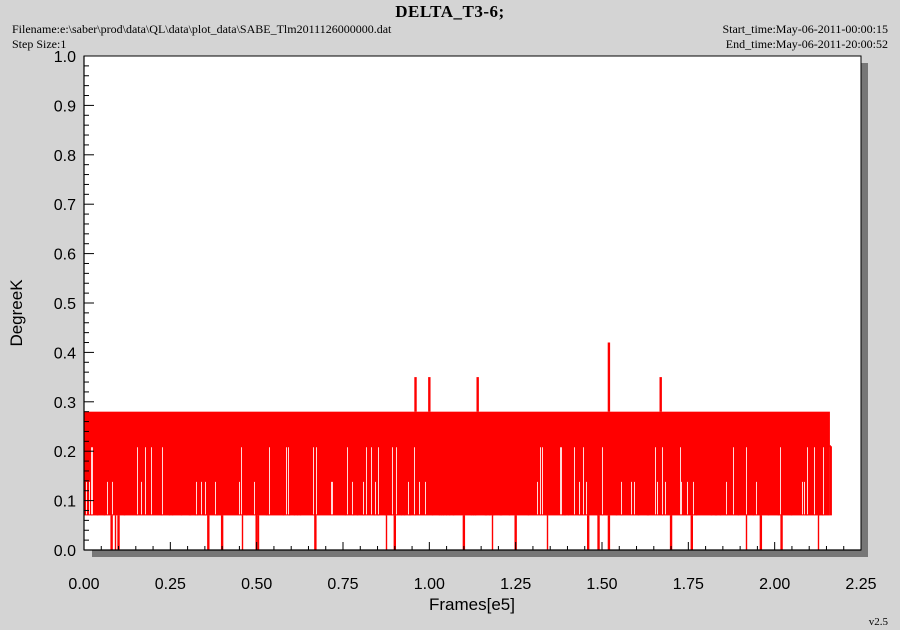 Image resolution: width=900 pixels, height=630 pixels. Describe the element at coordinates (450, 11) in the screenshot. I see `chart-title: DELTA_T3-6;` at that location.